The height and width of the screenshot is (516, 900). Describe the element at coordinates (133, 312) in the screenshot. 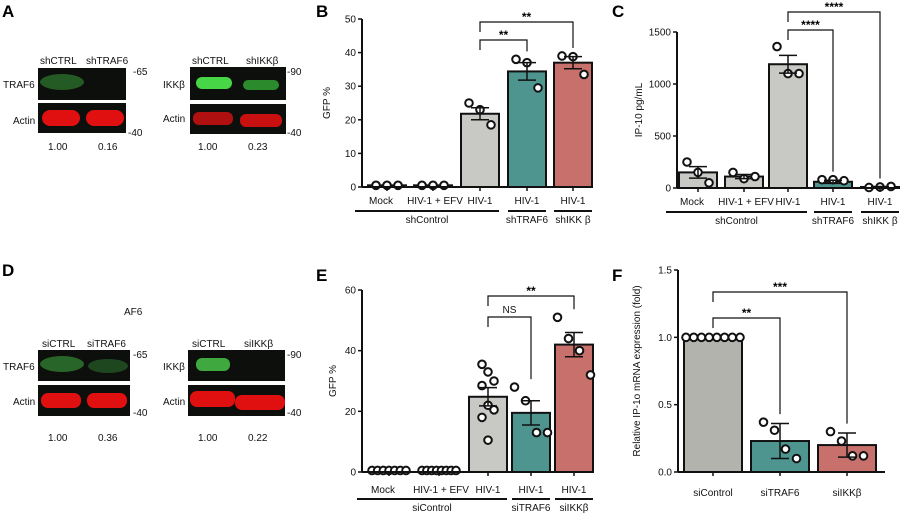

I see `blot-note: AF6` at that location.